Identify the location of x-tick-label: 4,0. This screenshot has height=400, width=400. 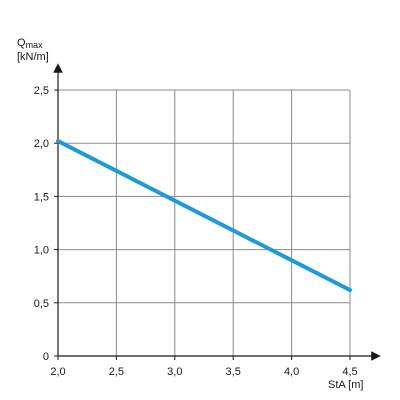
(291, 372).